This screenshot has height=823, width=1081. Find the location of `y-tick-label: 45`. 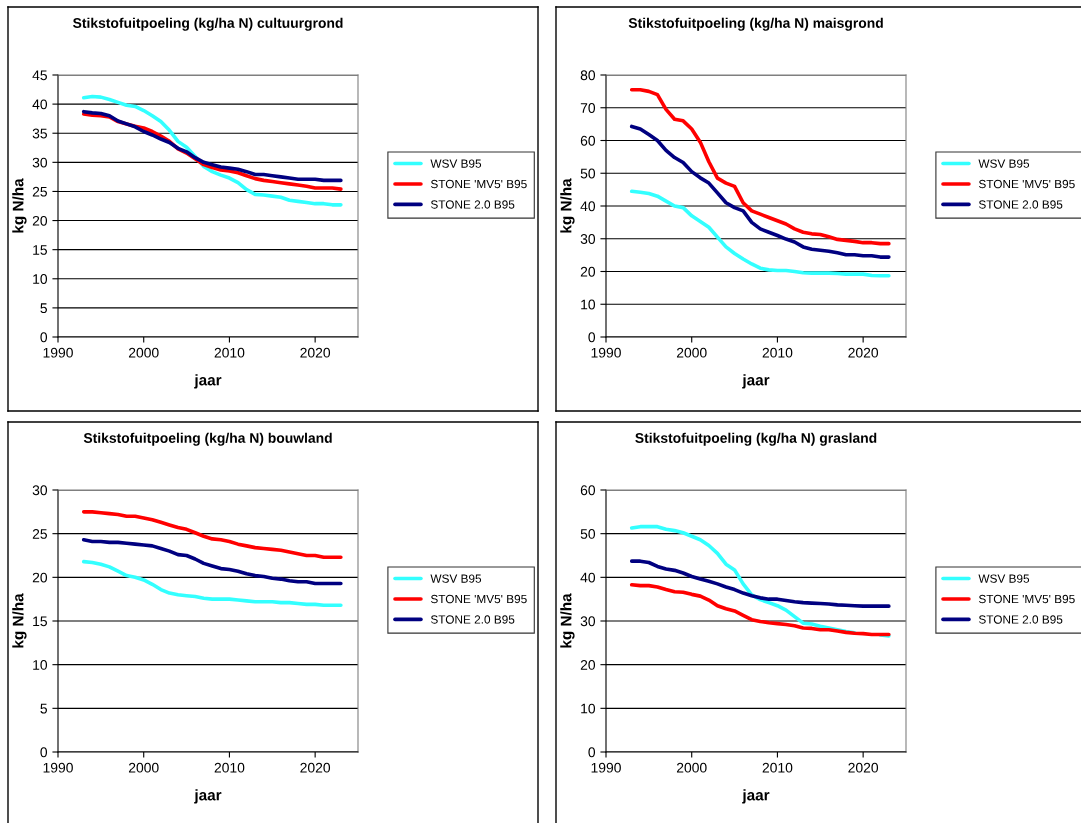

y-tick-label: 45 is located at coordinates (39, 75).